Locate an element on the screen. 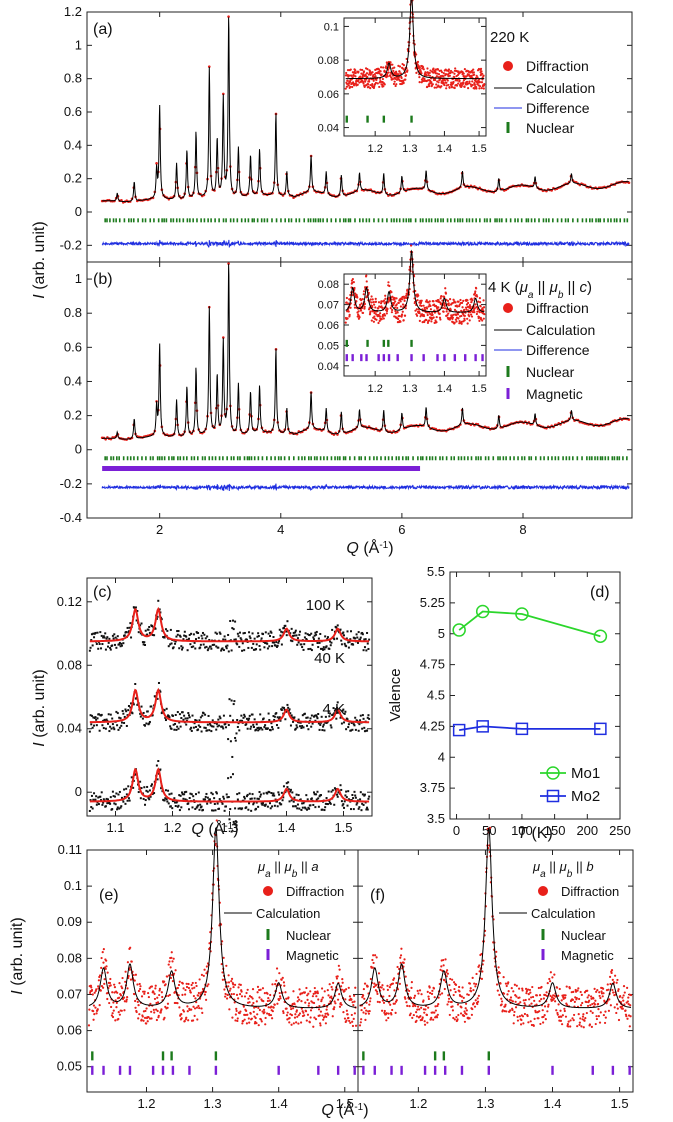 The width and height of the screenshot is (673, 1122). x-tick-label: 8 is located at coordinates (522, 529).